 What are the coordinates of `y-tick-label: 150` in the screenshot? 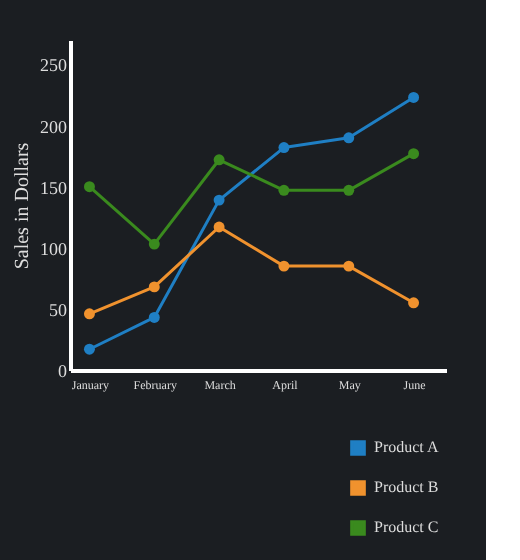 It's located at (54, 187).